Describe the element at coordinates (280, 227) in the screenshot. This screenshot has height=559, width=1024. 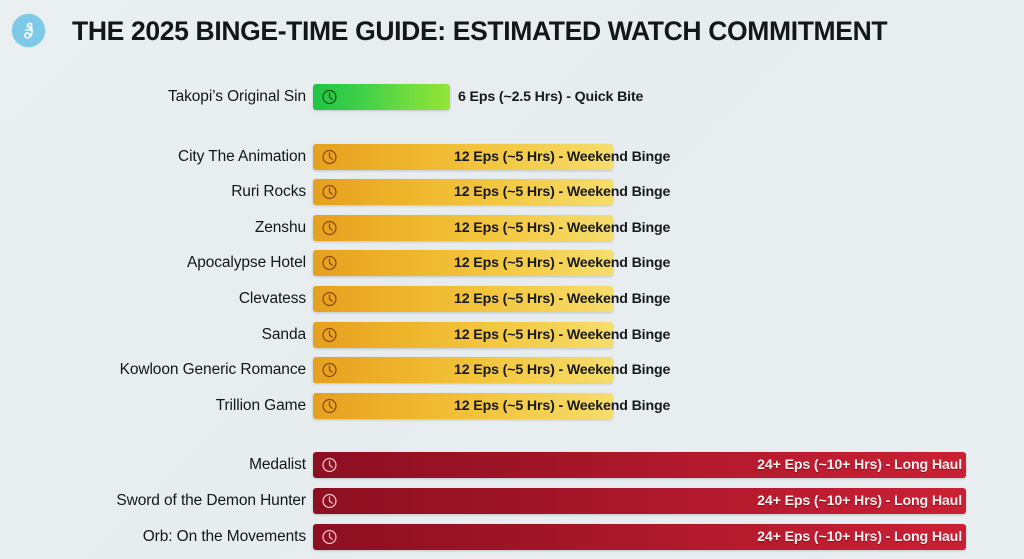
I see `bar-row-label: Zenshu` at that location.